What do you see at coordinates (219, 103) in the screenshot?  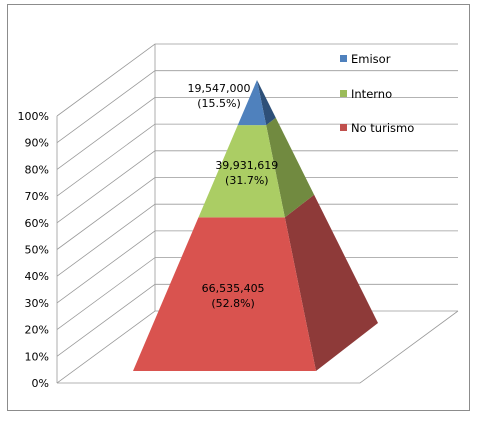 I see `data-label-percent-emisor: (15.5%)` at bounding box center [219, 103].